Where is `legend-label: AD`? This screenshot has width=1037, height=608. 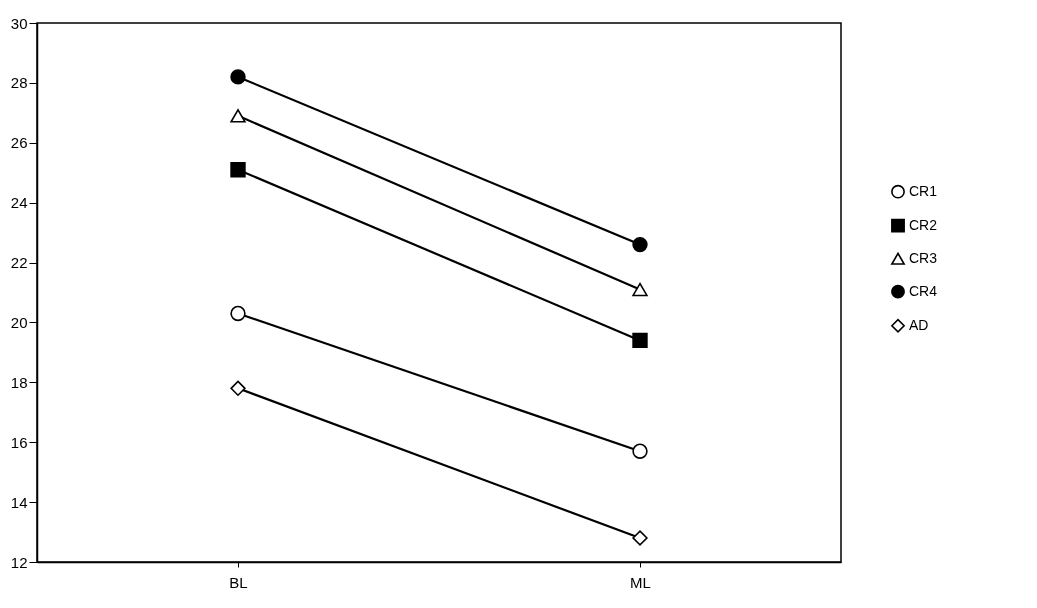 legend-label: AD is located at coordinates (919, 324).